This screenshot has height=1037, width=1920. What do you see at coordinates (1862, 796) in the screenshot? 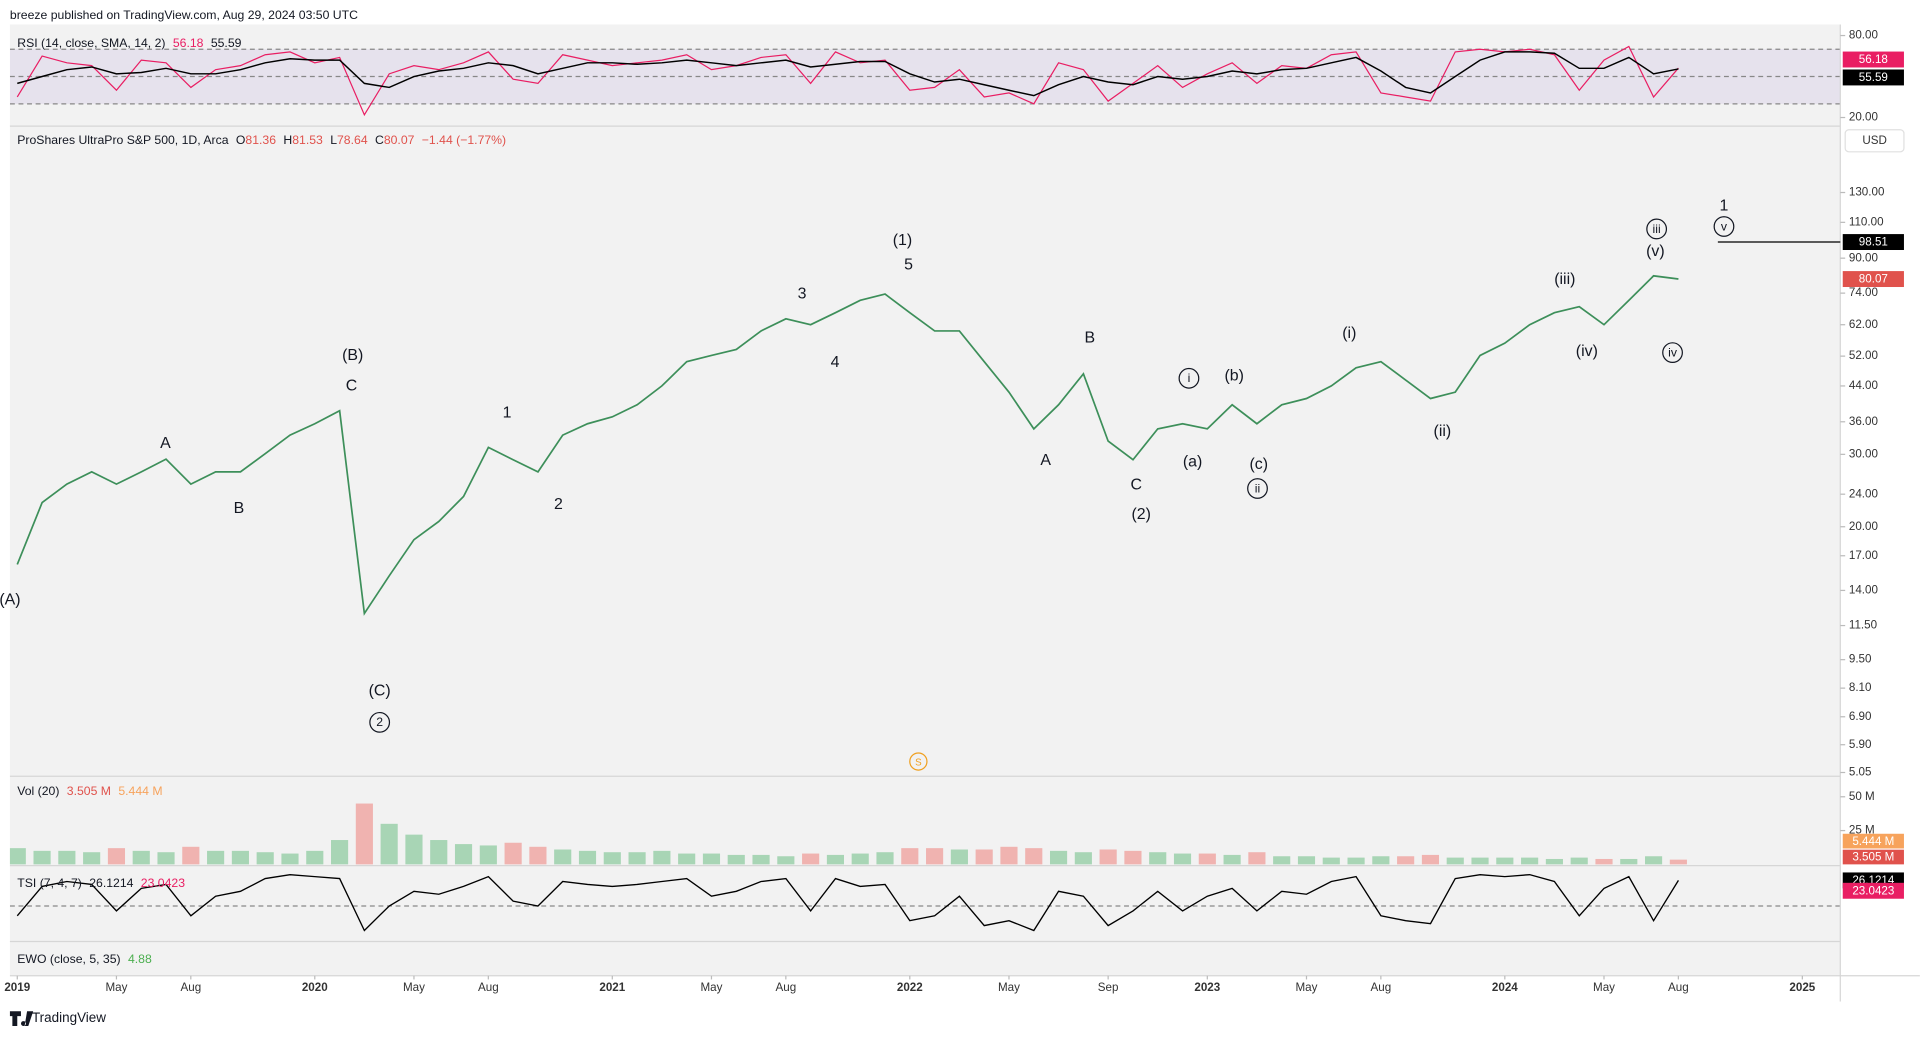
I see `y-tick-label: 50 M` at bounding box center [1862, 796].